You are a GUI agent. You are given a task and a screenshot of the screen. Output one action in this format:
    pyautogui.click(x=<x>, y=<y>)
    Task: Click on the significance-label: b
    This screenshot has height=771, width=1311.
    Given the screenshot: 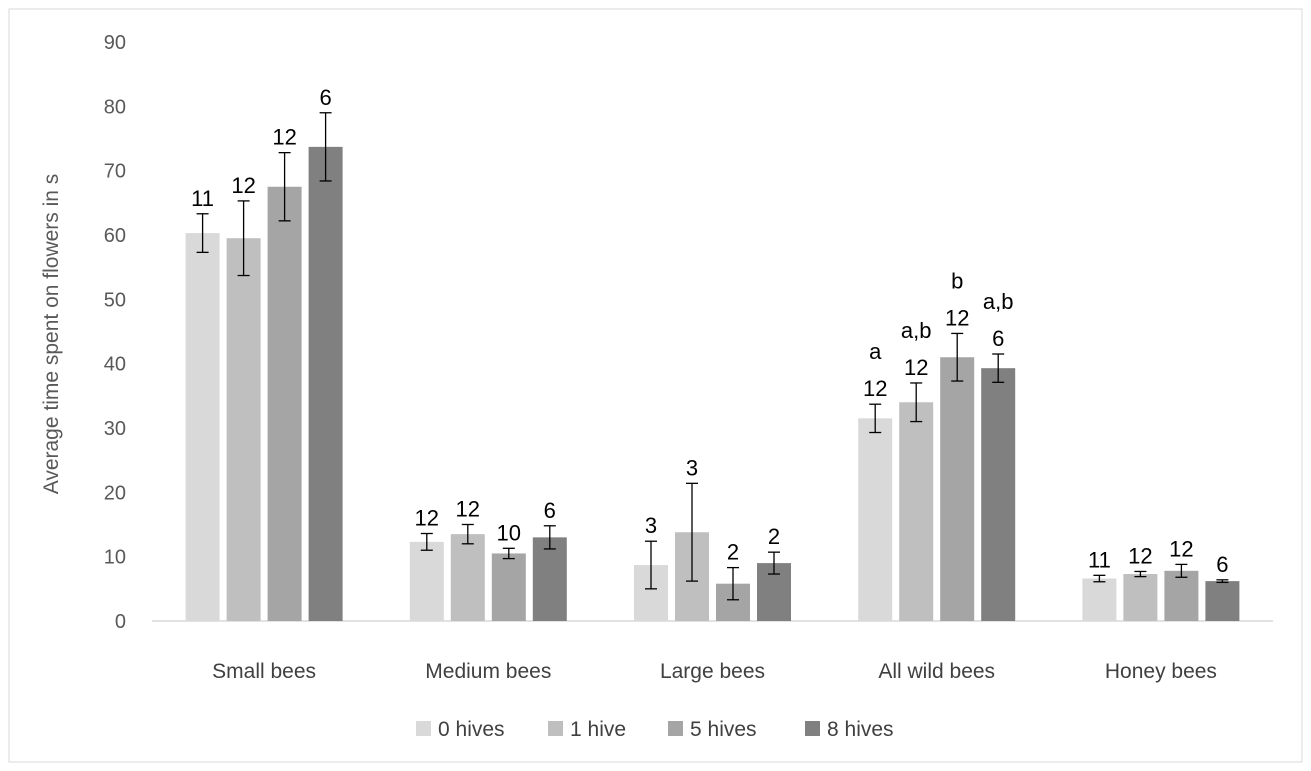 What is the action you would take?
    pyautogui.click(x=957, y=280)
    